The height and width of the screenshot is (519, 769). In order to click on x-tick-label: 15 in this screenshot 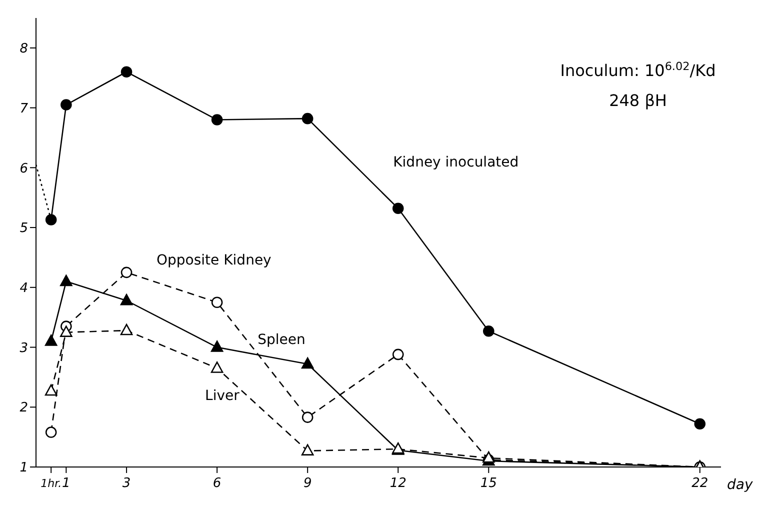, I will do `click(488, 483)`.